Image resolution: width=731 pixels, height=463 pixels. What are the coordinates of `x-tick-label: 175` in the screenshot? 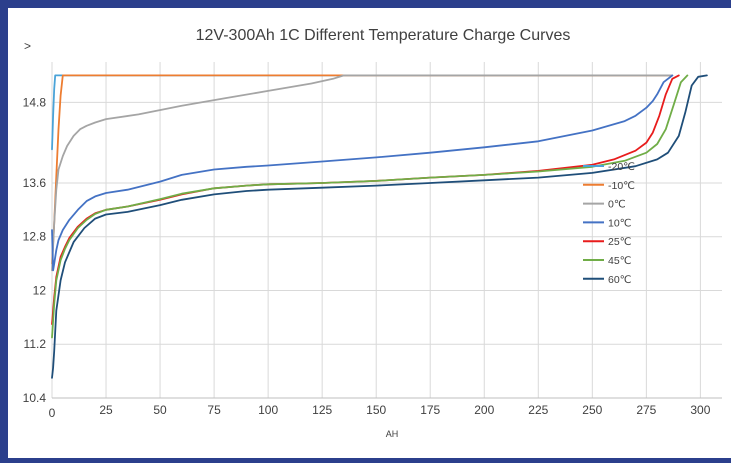 It's located at (430, 410).